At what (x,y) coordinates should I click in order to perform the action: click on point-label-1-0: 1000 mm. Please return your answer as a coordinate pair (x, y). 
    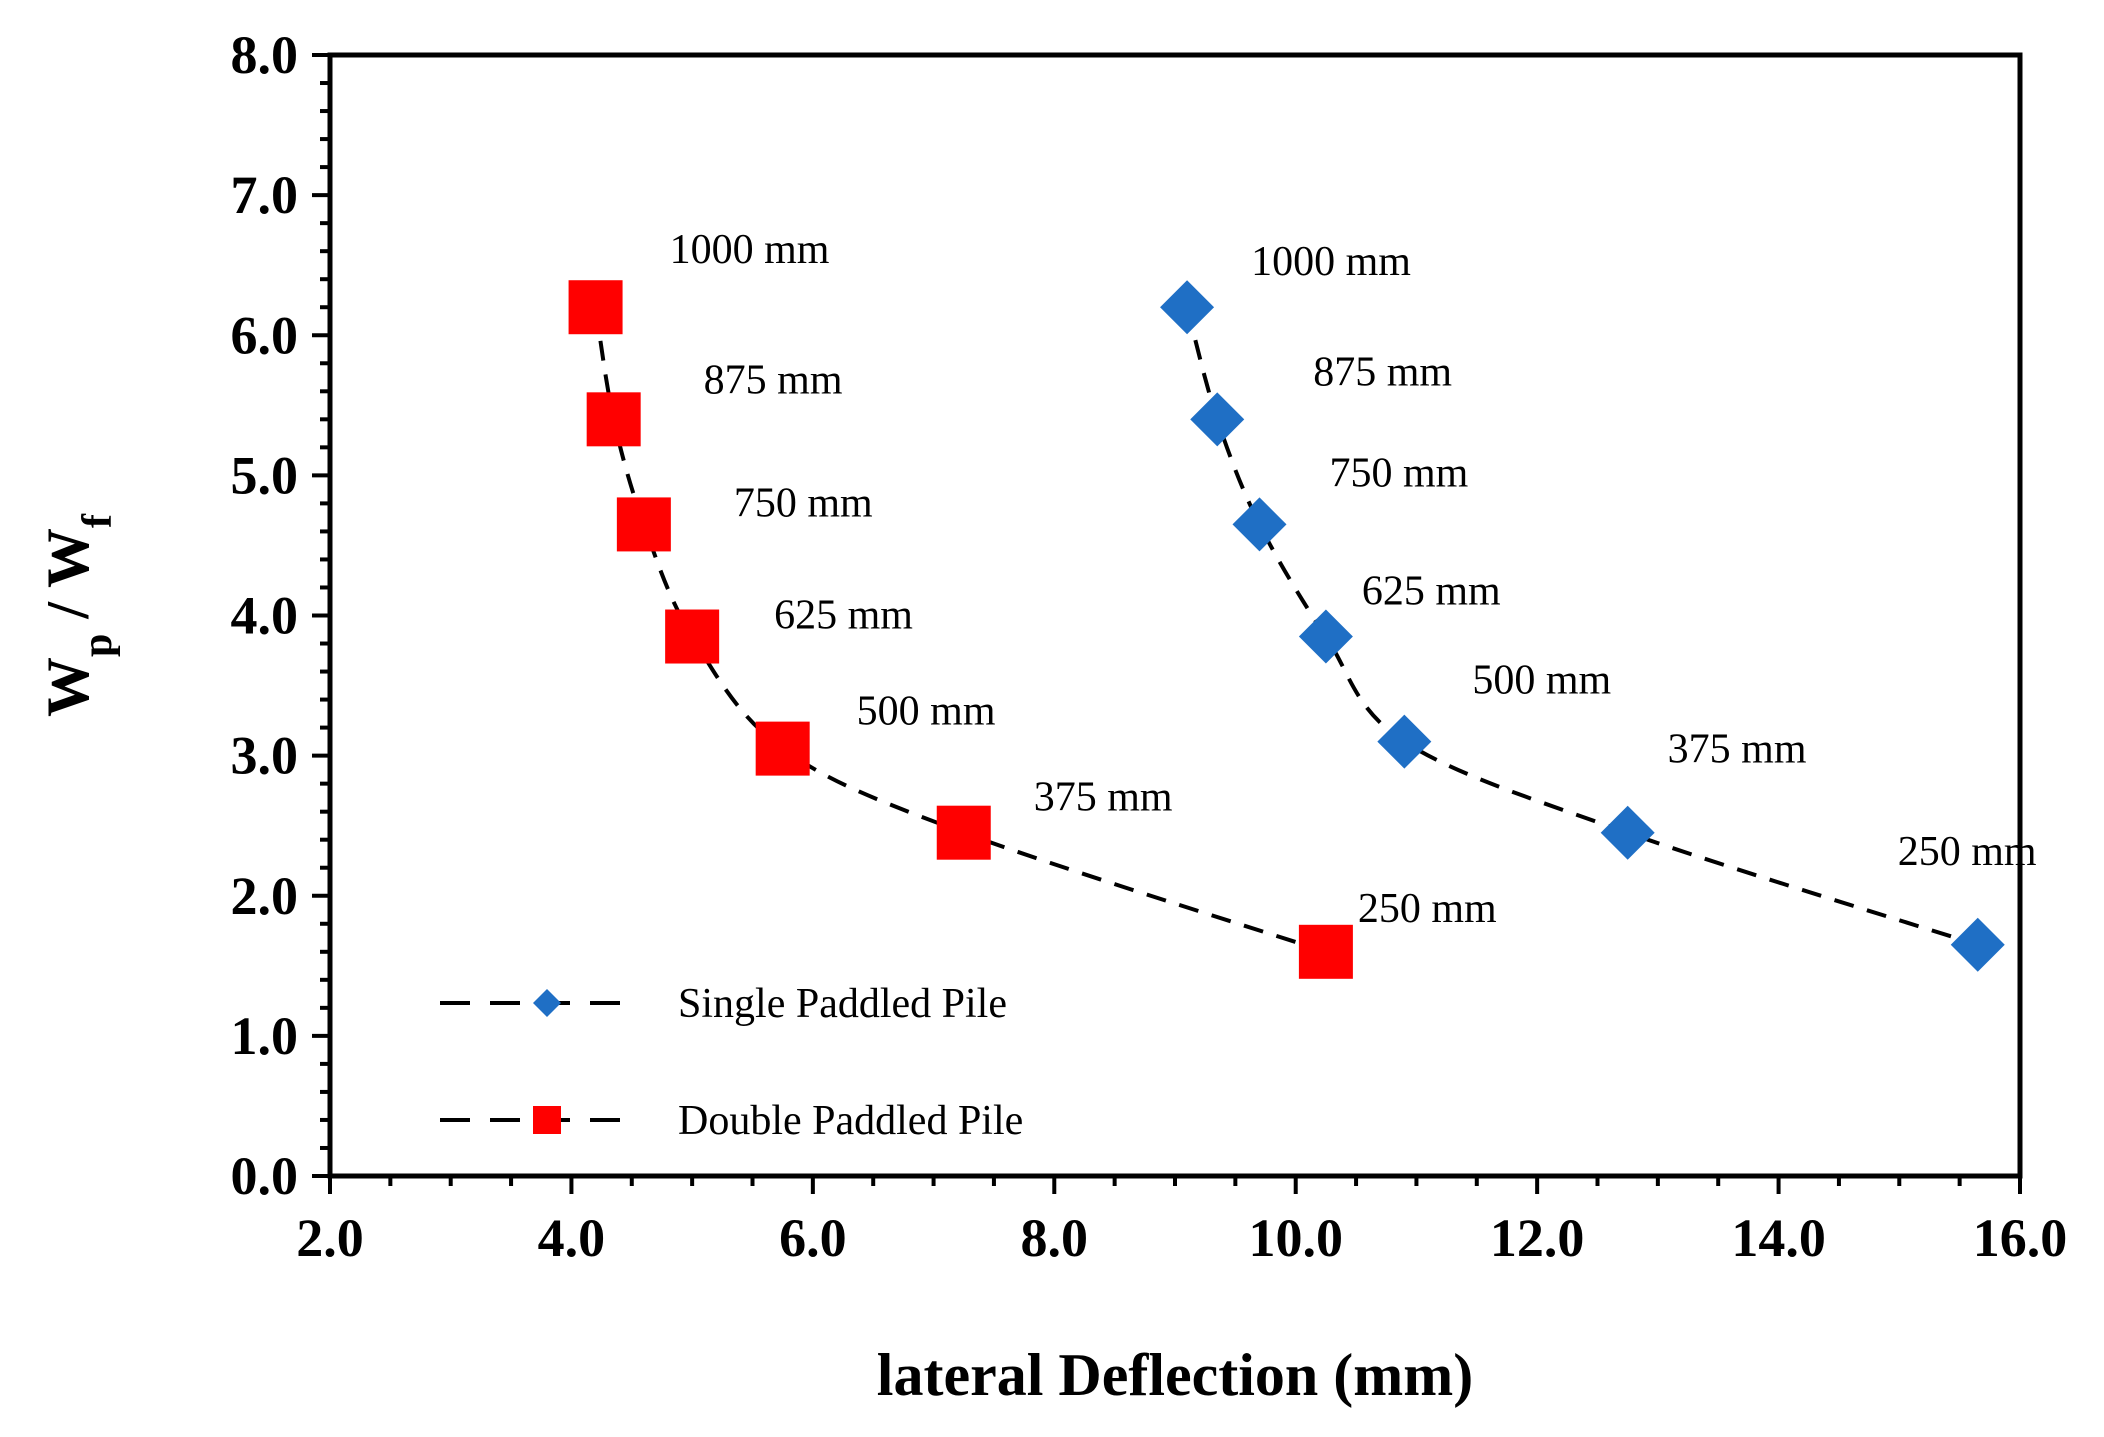
    Looking at the image, I should click on (750, 250).